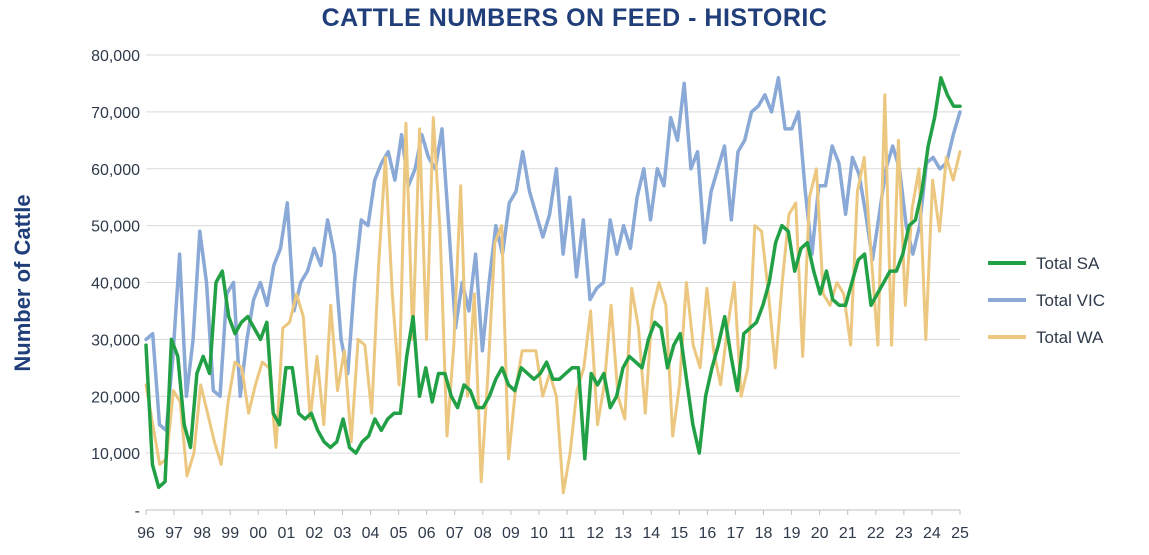 This screenshot has height=555, width=1149. I want to click on x-tick-label: 09, so click(511, 533).